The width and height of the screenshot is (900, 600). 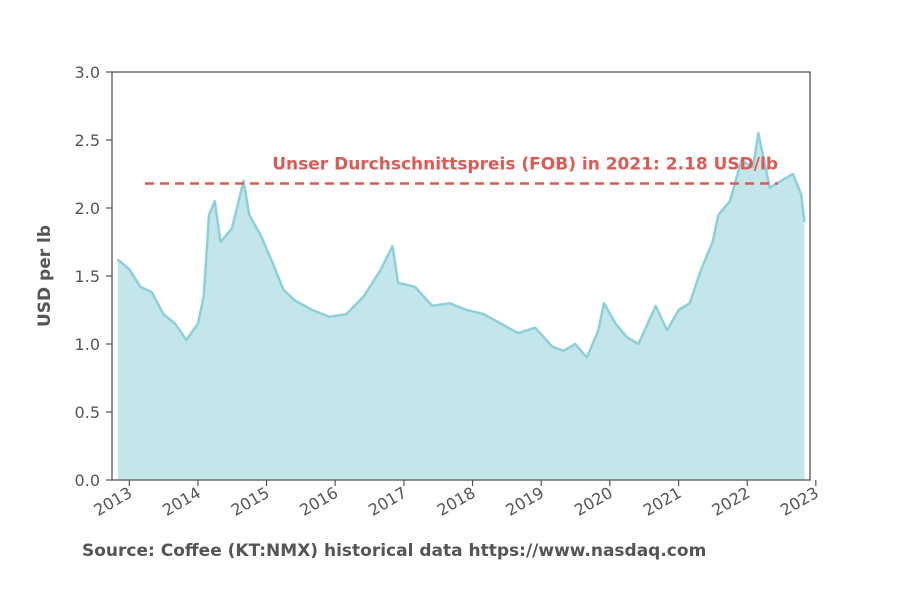 I want to click on y-axis-label: USD per lb, so click(x=45, y=276).